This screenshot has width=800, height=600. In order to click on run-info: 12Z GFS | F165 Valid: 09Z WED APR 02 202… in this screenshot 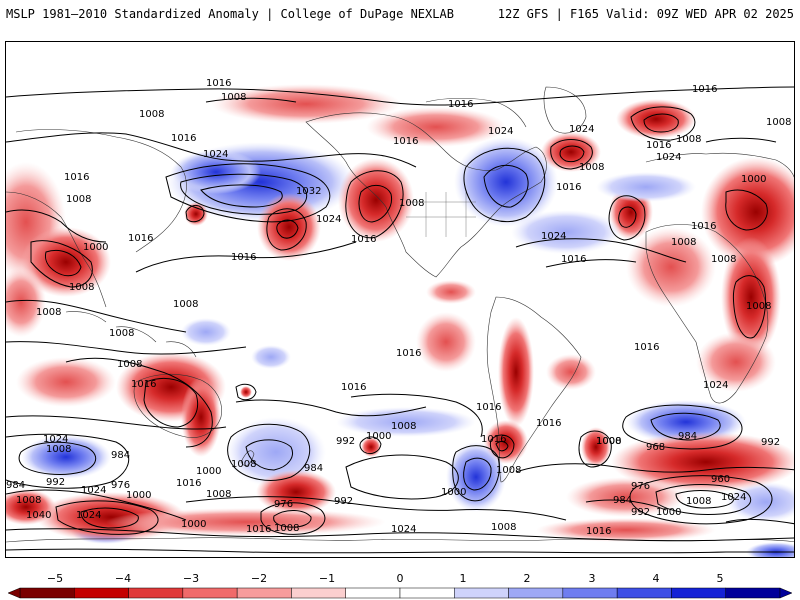, I will do `click(645, 14)`.